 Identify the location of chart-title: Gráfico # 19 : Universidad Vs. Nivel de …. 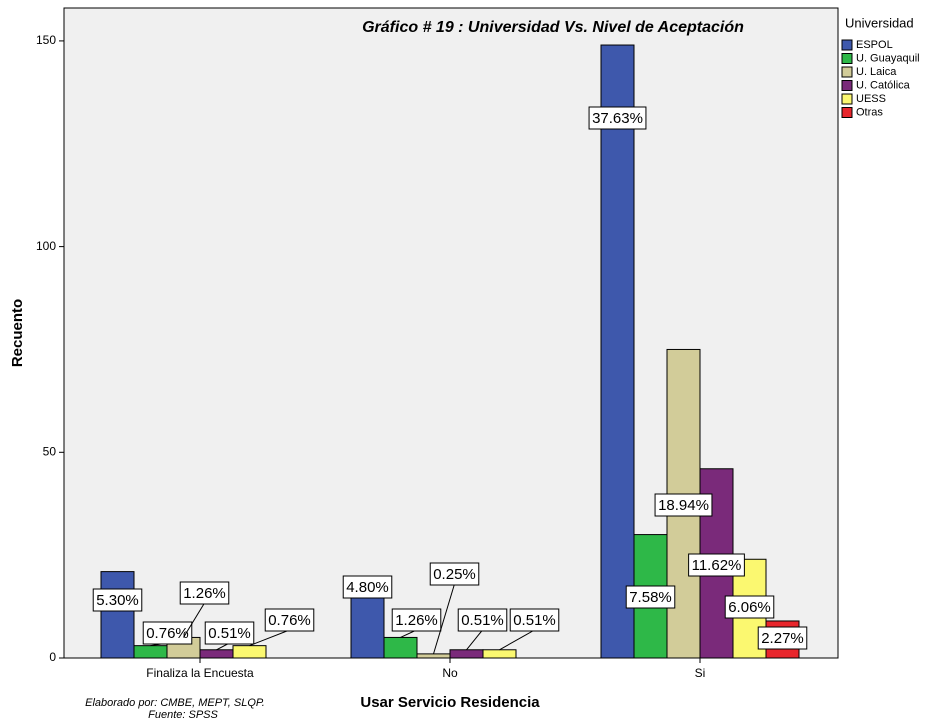
(553, 27).